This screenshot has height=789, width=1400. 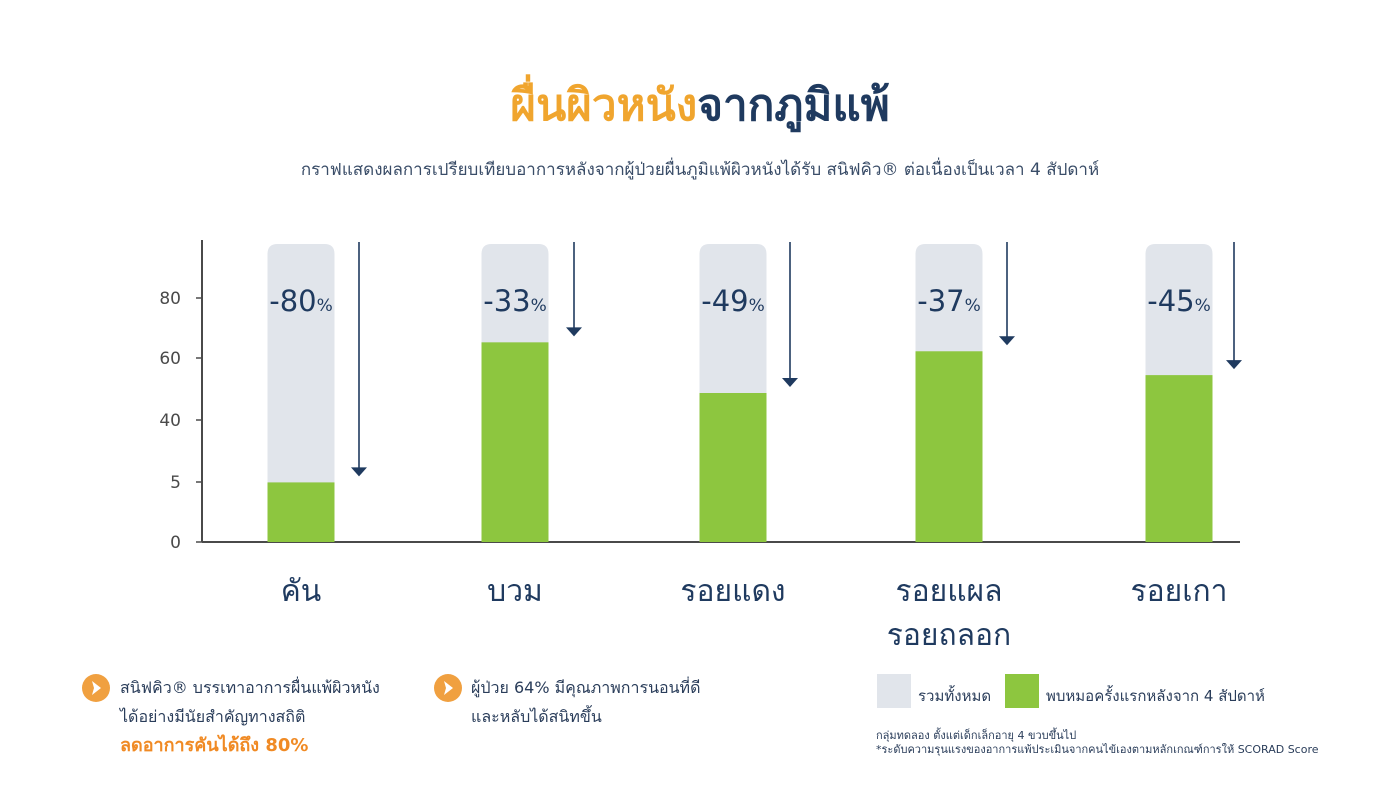 What do you see at coordinates (170, 299) in the screenshot?
I see `y-tick-label: 80` at bounding box center [170, 299].